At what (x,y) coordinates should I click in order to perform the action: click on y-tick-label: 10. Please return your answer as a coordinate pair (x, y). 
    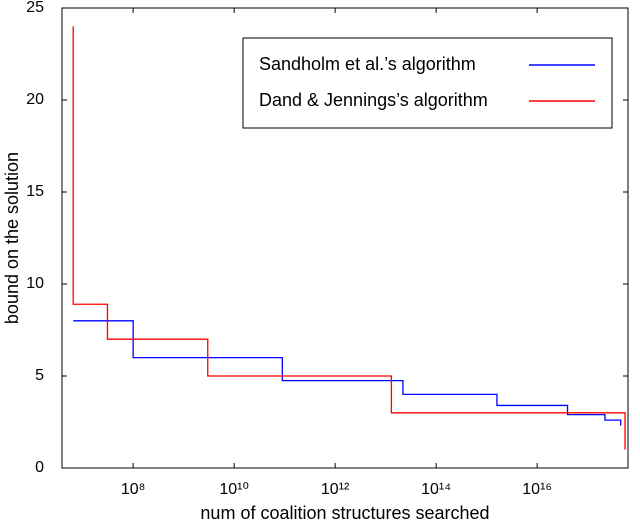
    Looking at the image, I should click on (35, 283).